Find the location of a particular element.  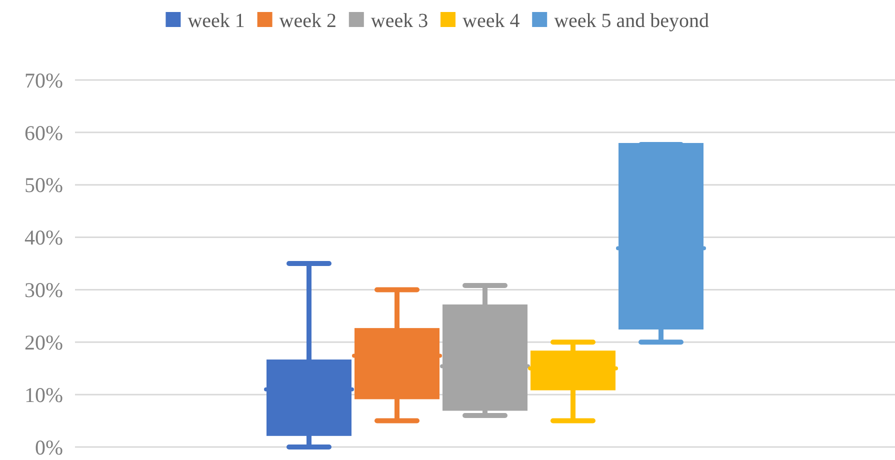

y-tick-label: 50% is located at coordinates (43, 185).